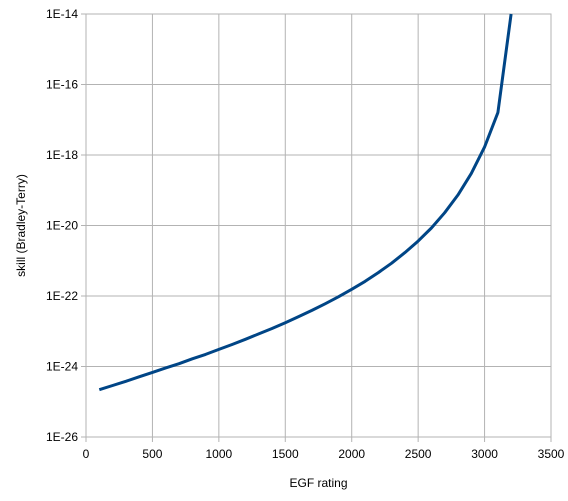 The width and height of the screenshot is (568, 501). Describe the element at coordinates (62, 85) in the screenshot. I see `y-tick-label: 1E-16` at that location.